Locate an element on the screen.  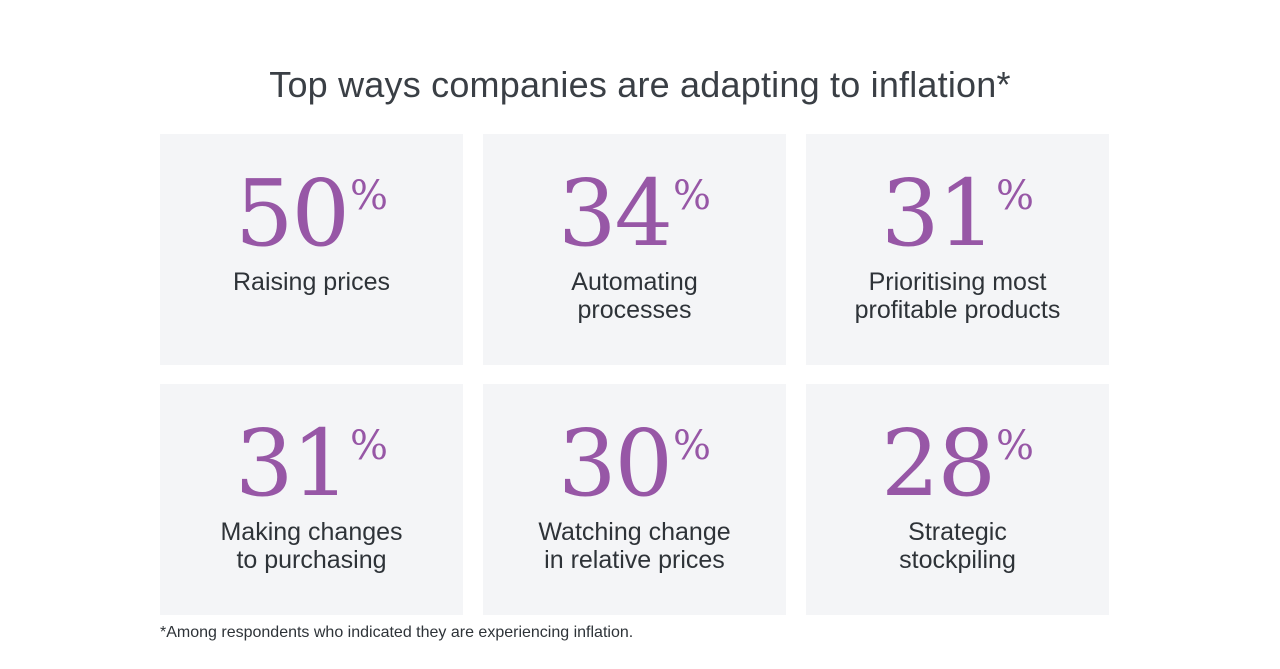
stat-value: 50% is located at coordinates (311, 214).